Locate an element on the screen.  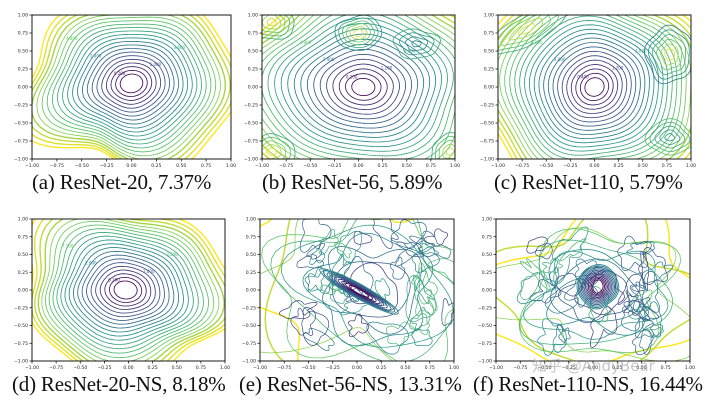
caption-a: (a) ResNet-20, 7.37% is located at coordinates (122, 182).